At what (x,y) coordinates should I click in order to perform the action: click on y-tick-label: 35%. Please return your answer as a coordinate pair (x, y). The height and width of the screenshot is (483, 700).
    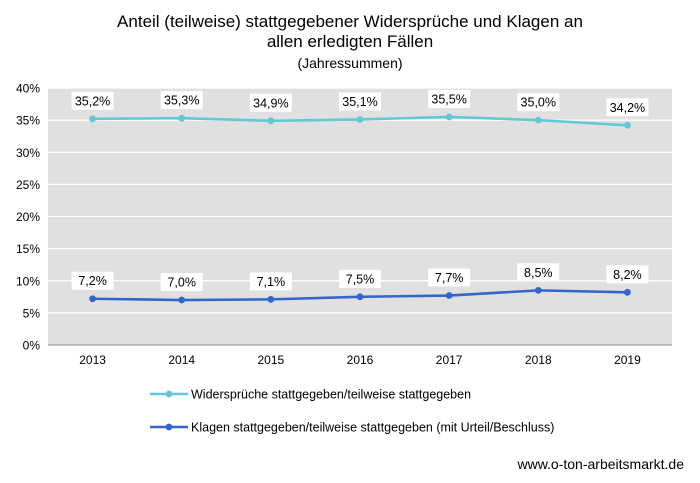
    Looking at the image, I should click on (28, 121).